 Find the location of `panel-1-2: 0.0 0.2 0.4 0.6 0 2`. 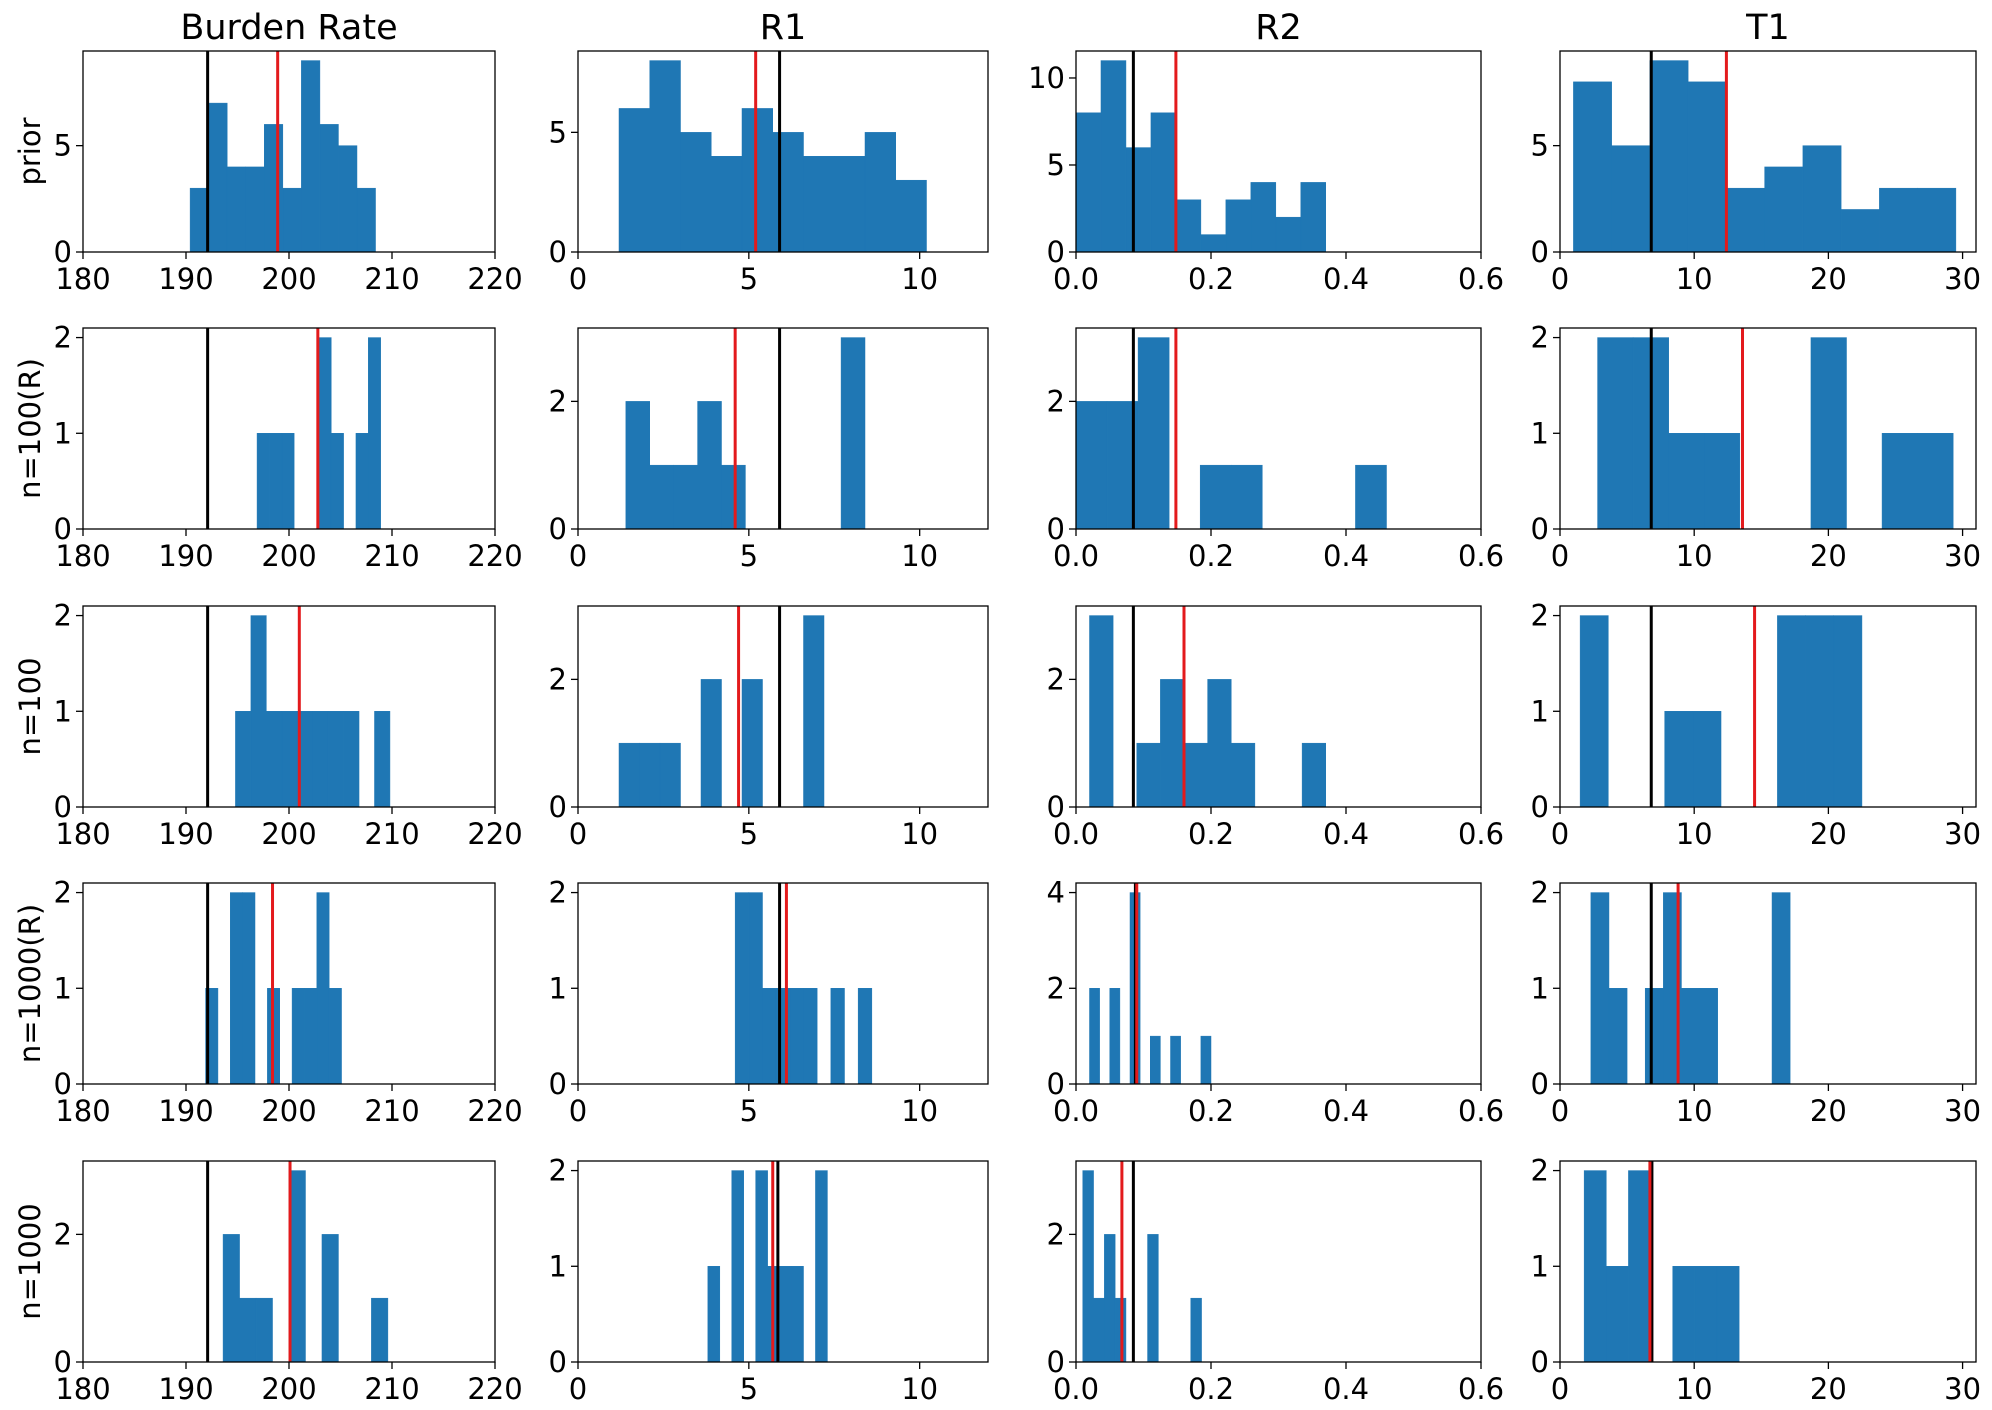

panel-1-2: 0.0 0.2 0.4 0.6 0 2 is located at coordinates (1275, 450).